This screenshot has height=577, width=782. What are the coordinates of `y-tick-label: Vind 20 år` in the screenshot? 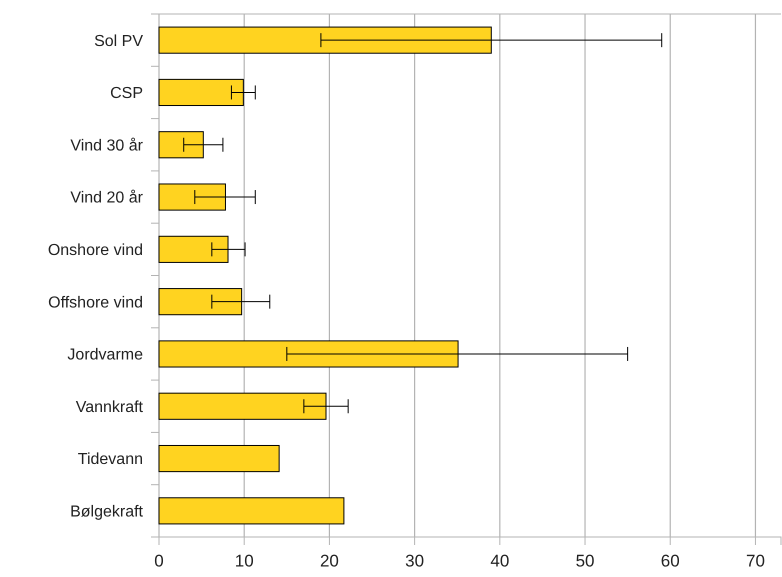 It's located at (107, 198).